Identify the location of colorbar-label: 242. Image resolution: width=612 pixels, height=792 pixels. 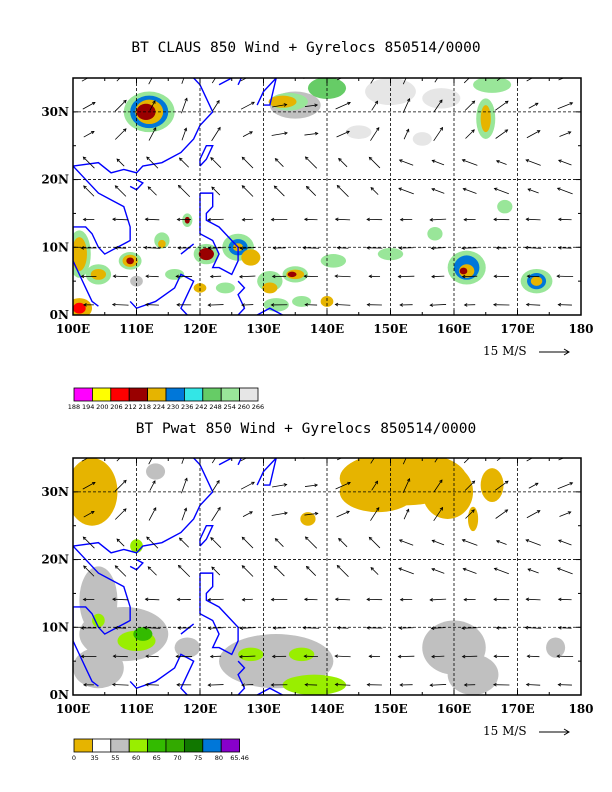
(201, 407).